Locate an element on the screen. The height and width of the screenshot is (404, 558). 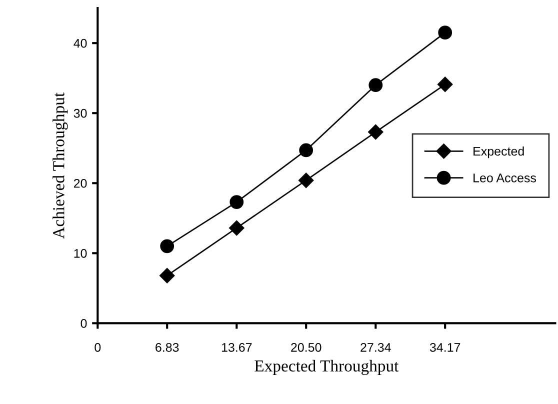
legend-label: Expected is located at coordinates (499, 152).